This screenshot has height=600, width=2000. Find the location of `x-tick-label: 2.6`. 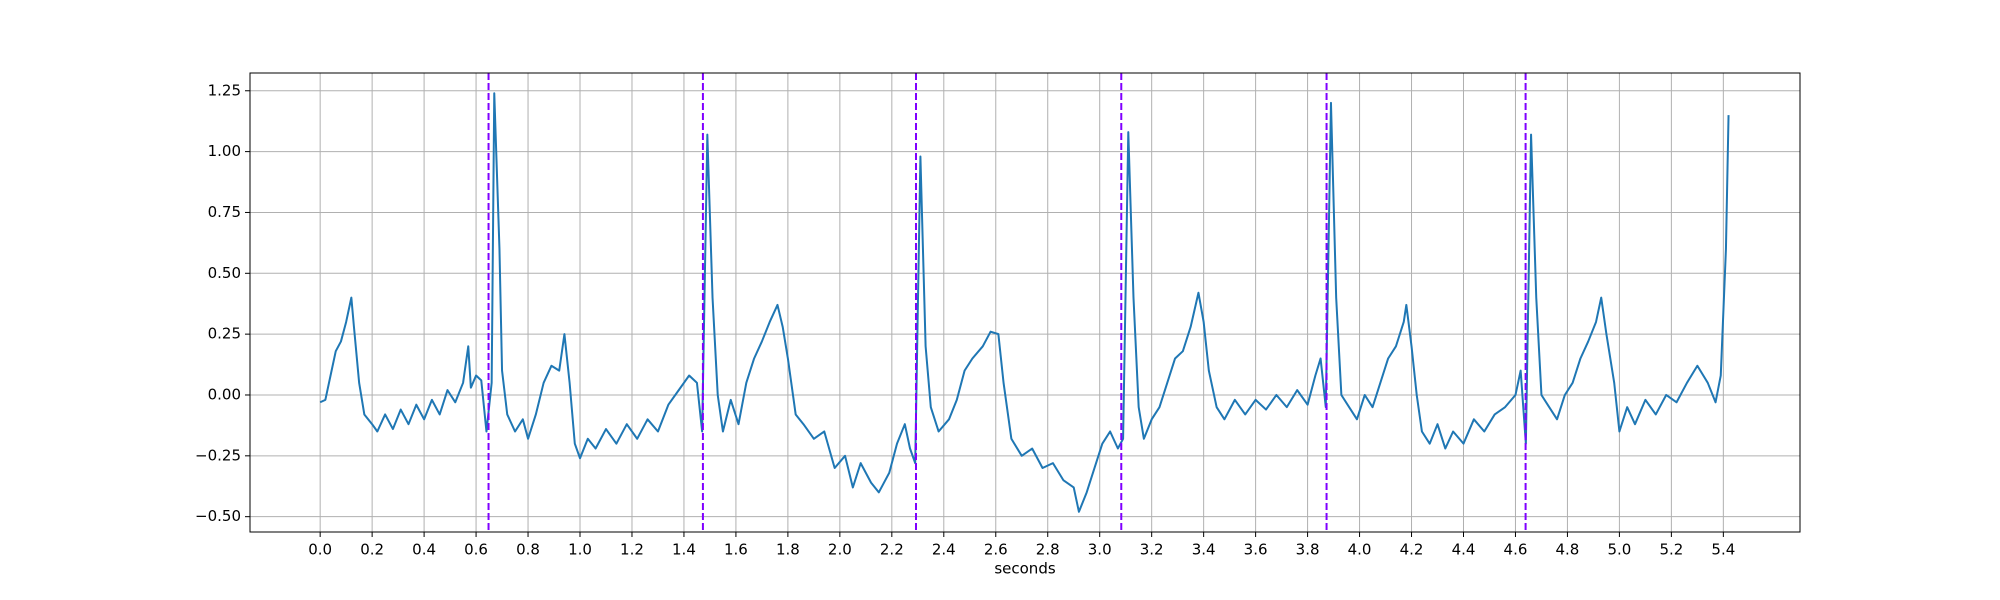

x-tick-label: 2.6 is located at coordinates (996, 550).